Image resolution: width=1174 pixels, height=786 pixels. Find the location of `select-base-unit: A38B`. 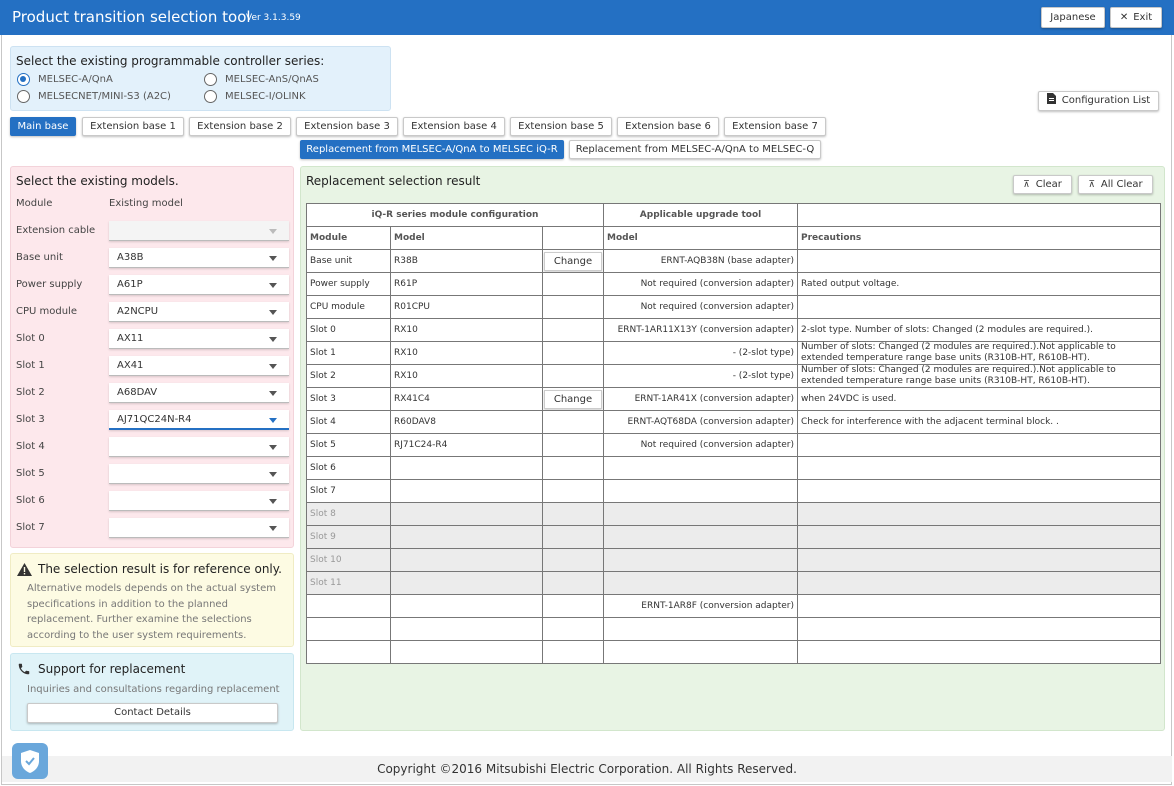

select-base-unit: A38B is located at coordinates (199, 258).